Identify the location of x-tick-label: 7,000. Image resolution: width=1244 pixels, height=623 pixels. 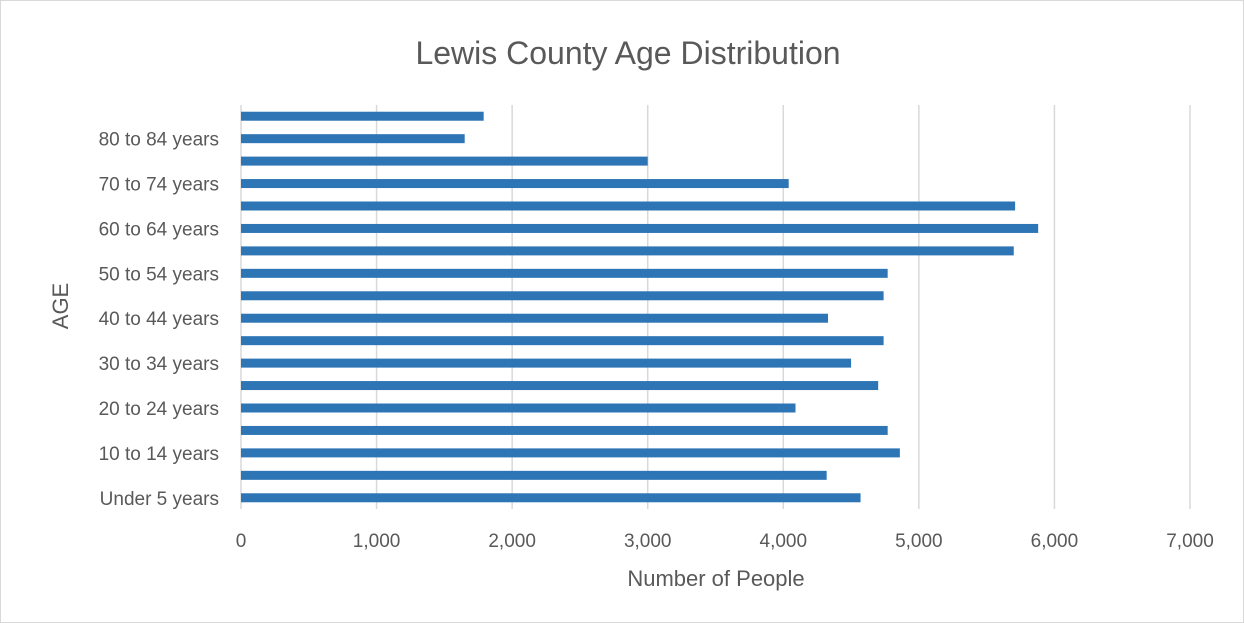
(1190, 541).